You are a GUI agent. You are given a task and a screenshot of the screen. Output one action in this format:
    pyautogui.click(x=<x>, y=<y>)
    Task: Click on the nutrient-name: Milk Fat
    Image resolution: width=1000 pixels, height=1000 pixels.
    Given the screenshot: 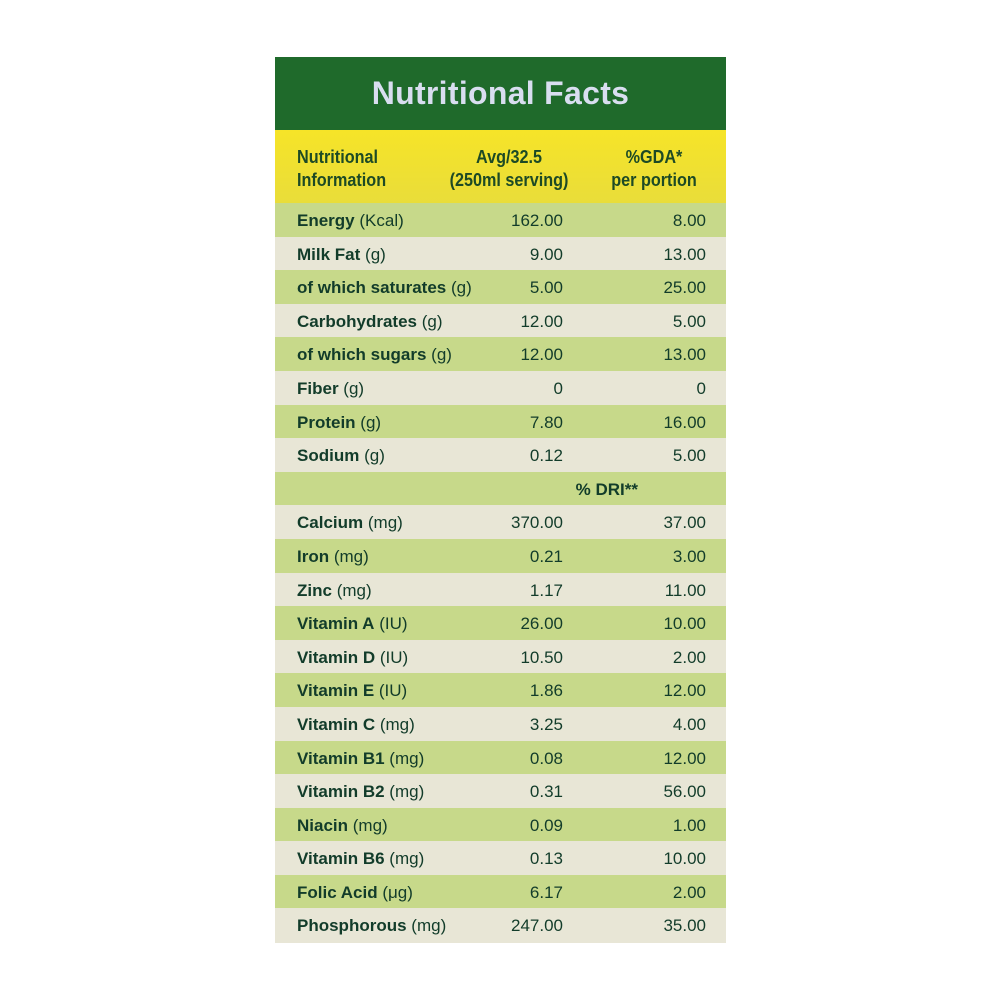 What is the action you would take?
    pyautogui.click(x=329, y=254)
    